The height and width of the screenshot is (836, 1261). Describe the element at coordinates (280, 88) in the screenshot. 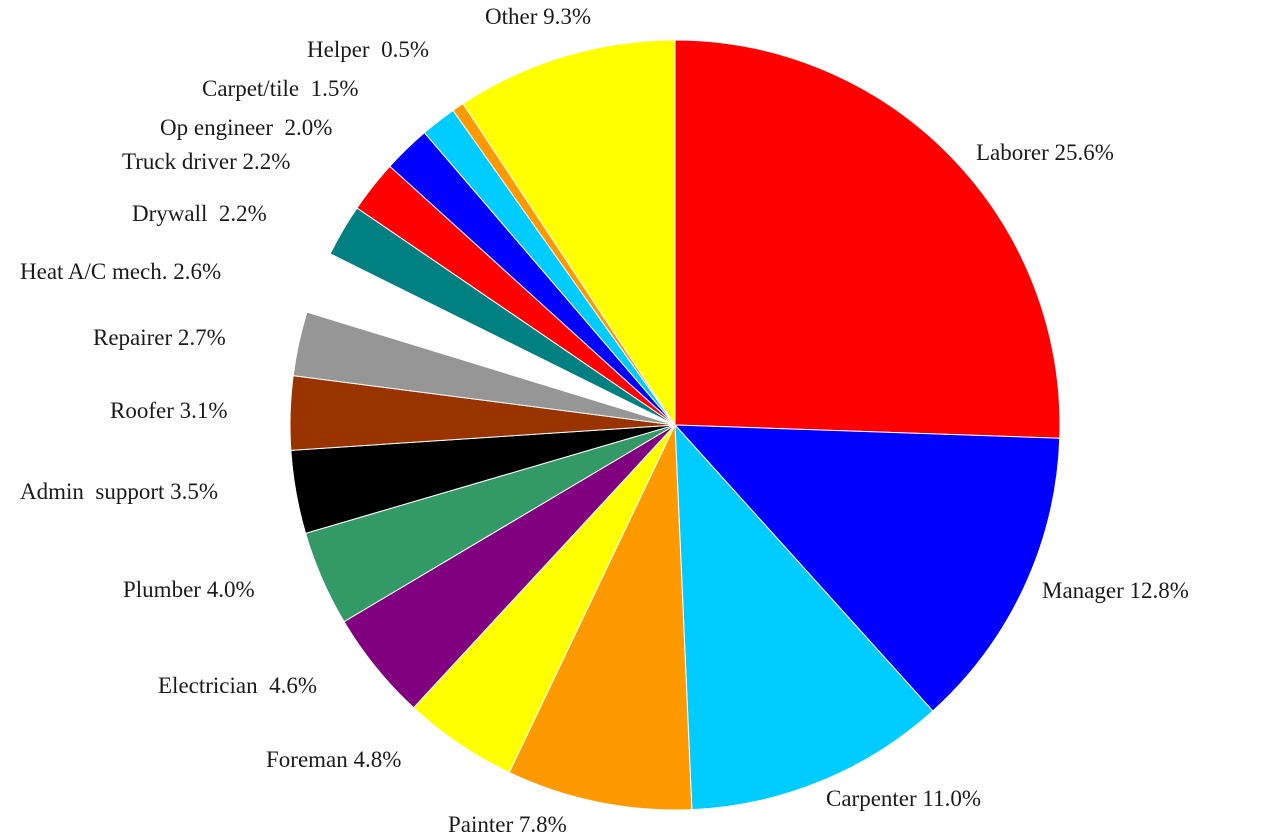

I see `slice-label: Carpet/tile 1.5%` at that location.